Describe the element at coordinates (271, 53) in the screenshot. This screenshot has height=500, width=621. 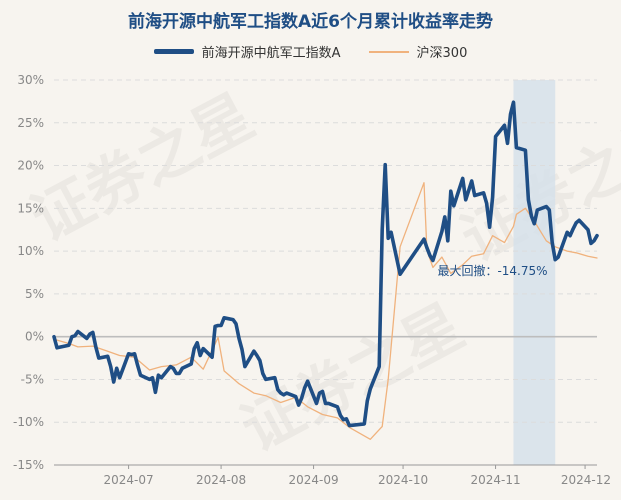
I see `legend-label-fund: 前海开源中航军工指数A` at that location.